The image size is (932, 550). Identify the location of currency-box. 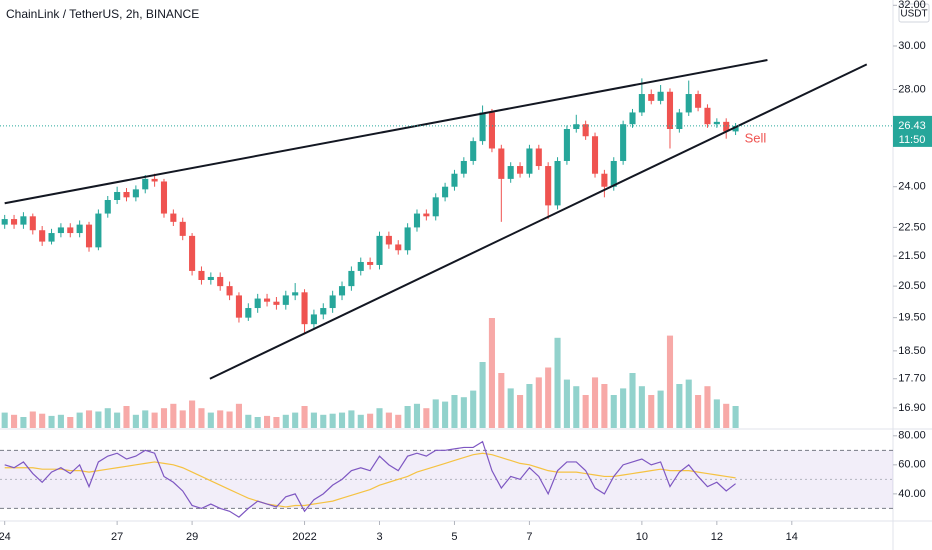
(914, 13).